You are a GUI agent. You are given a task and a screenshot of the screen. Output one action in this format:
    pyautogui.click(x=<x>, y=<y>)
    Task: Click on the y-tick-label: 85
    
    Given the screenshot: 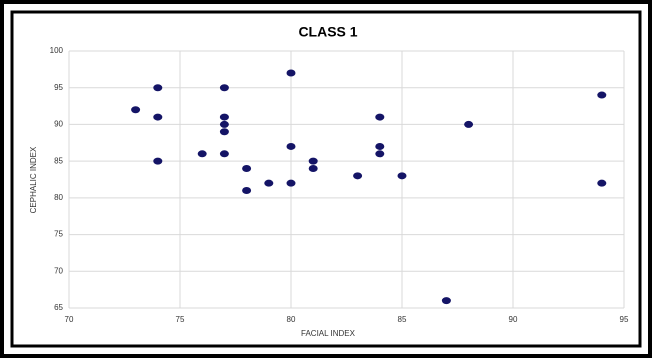 What is the action you would take?
    pyautogui.click(x=58, y=160)
    